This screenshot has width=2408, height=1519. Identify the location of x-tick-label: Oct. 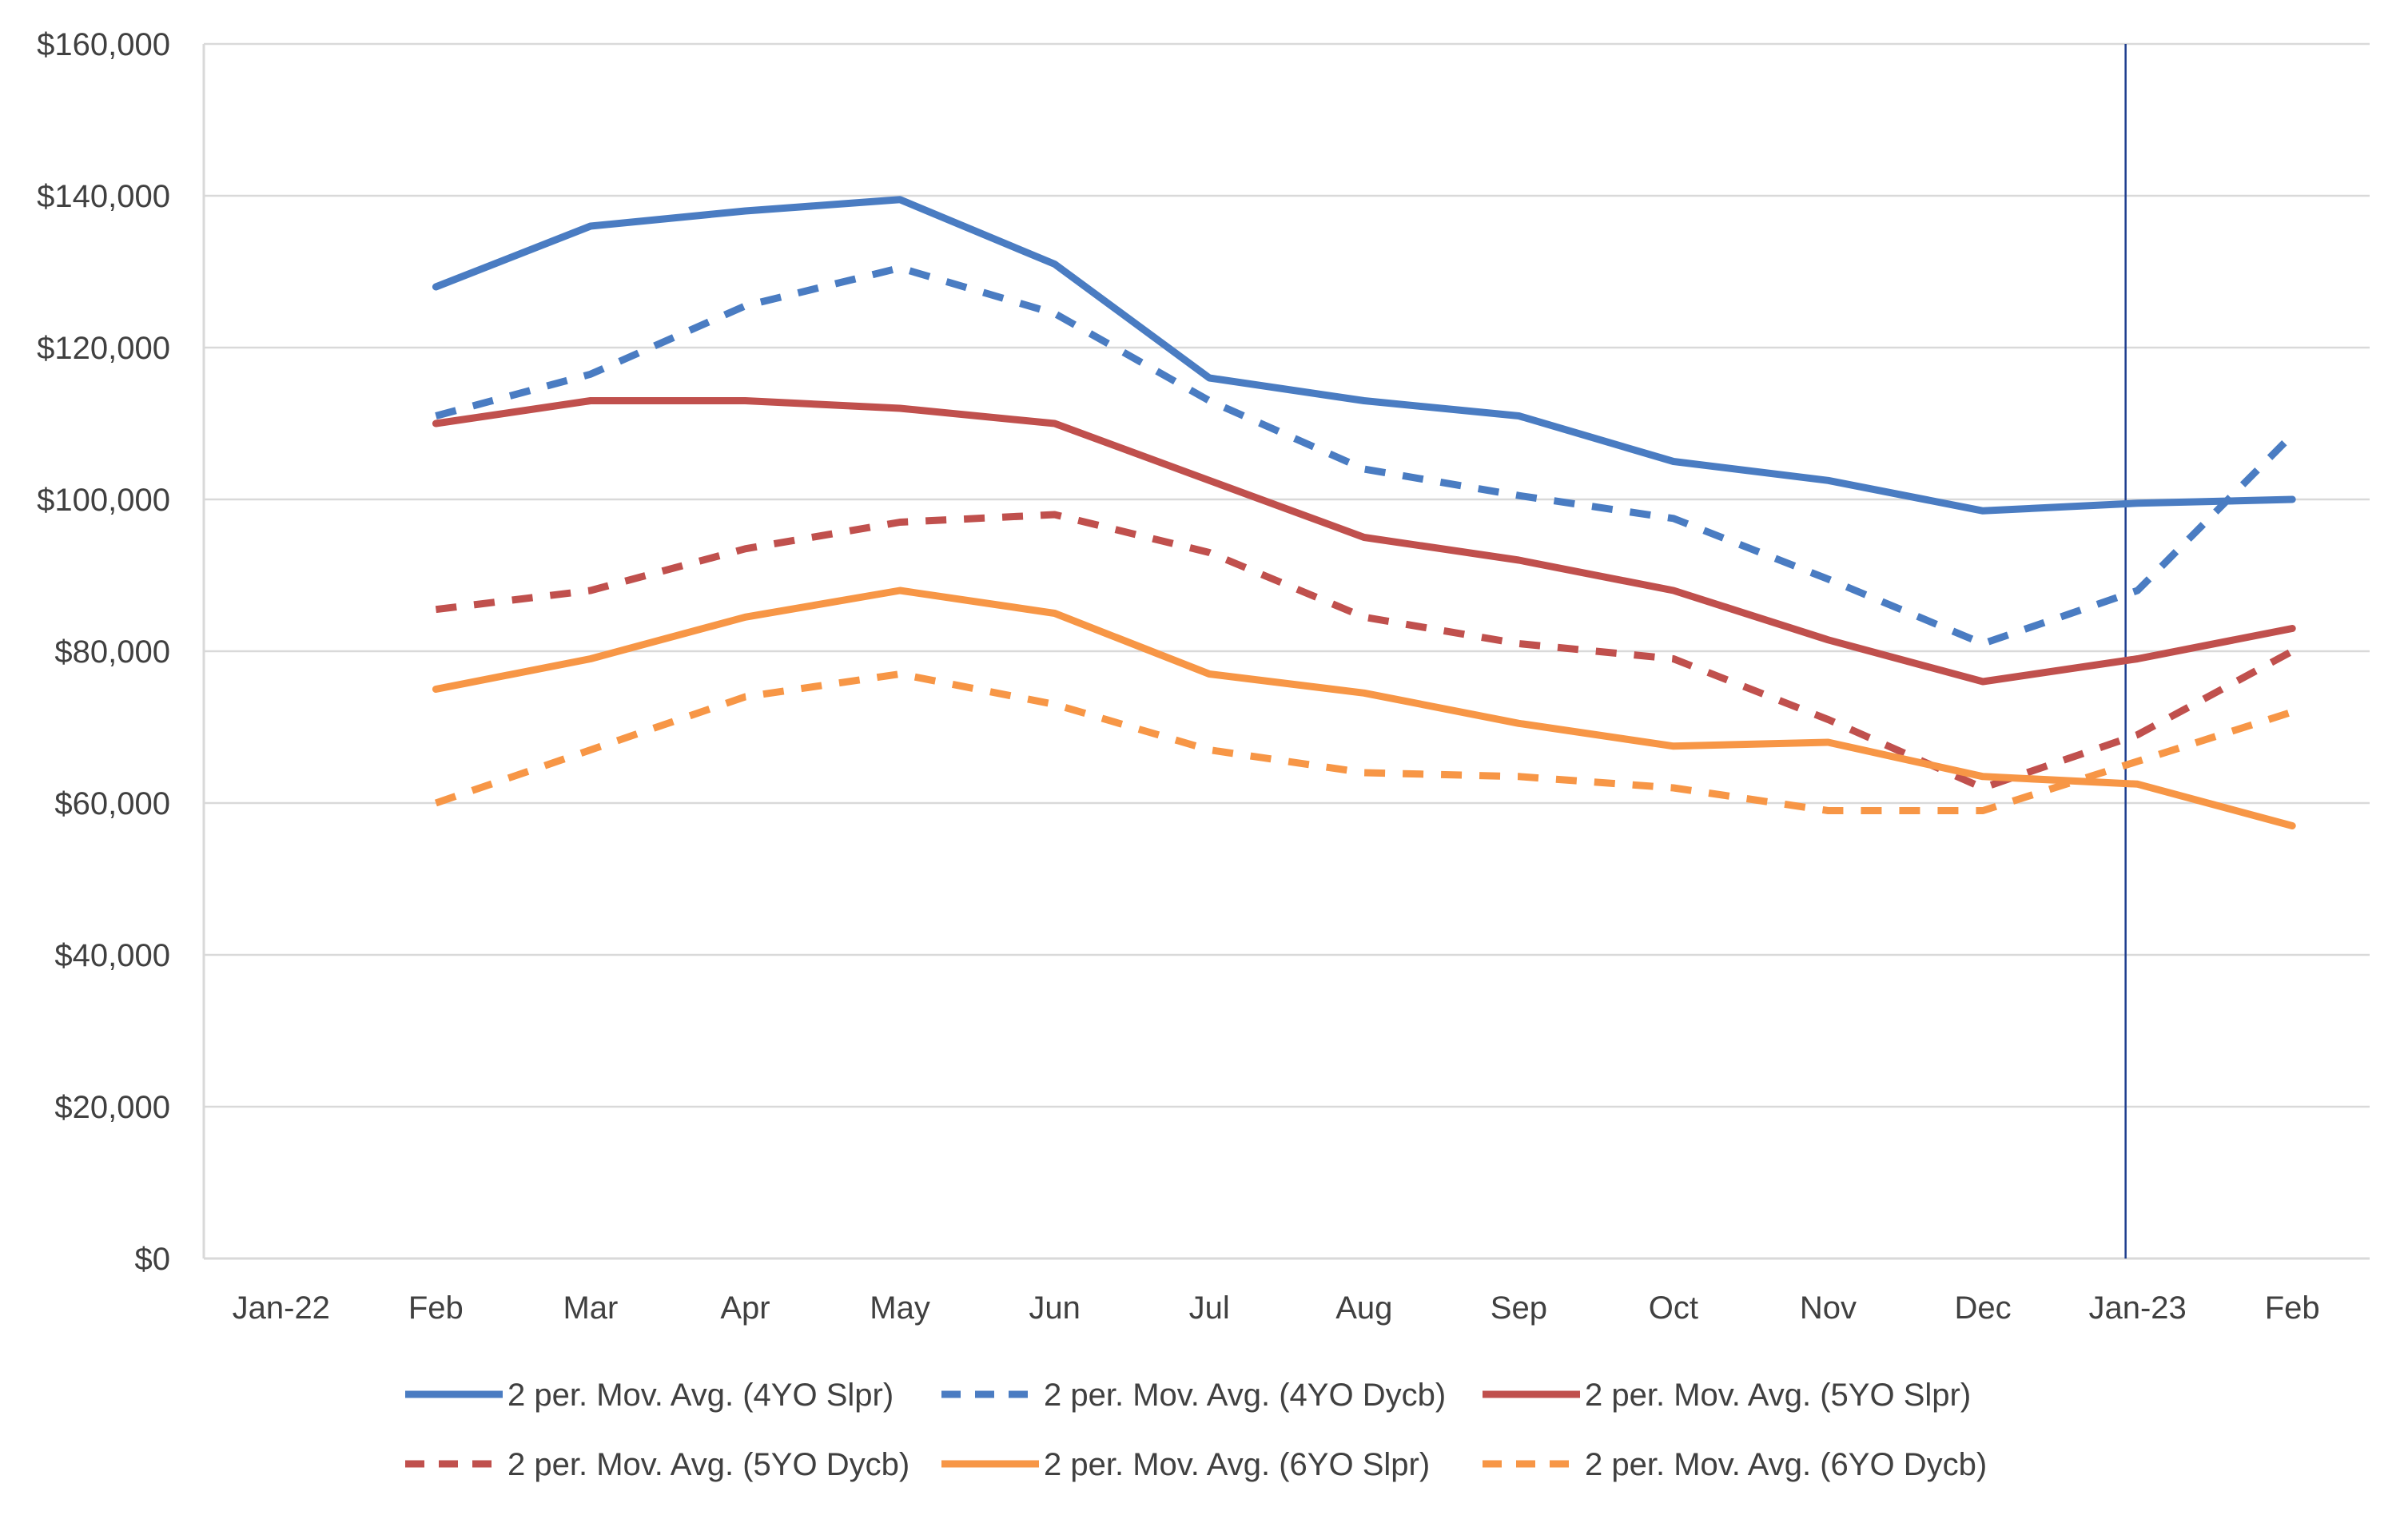
(1673, 1308).